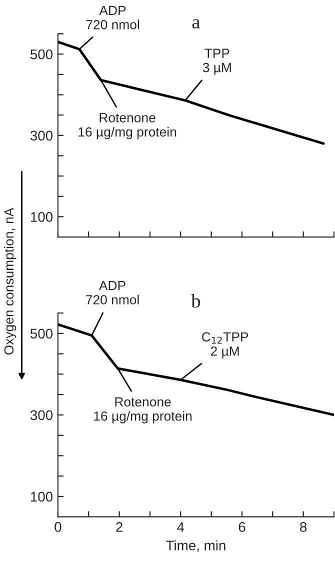 Image resolution: width=335 pixels, height=563 pixels. What do you see at coordinates (191, 92) in the screenshot?
I see `line-series` at bounding box center [191, 92].